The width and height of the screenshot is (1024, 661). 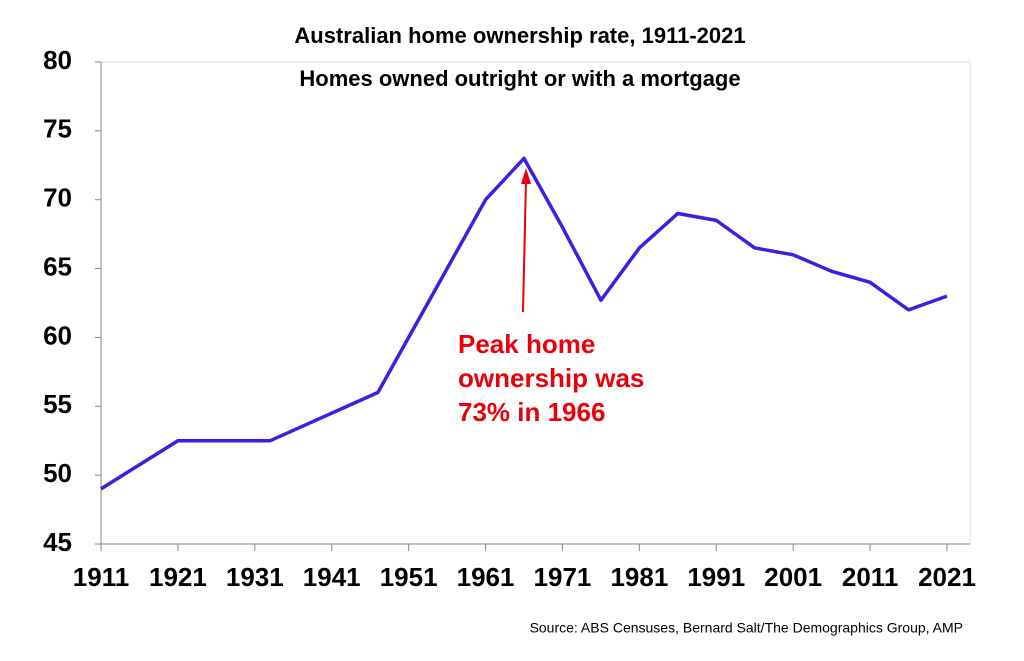 I want to click on y-tick-label: 50, so click(x=57, y=473).